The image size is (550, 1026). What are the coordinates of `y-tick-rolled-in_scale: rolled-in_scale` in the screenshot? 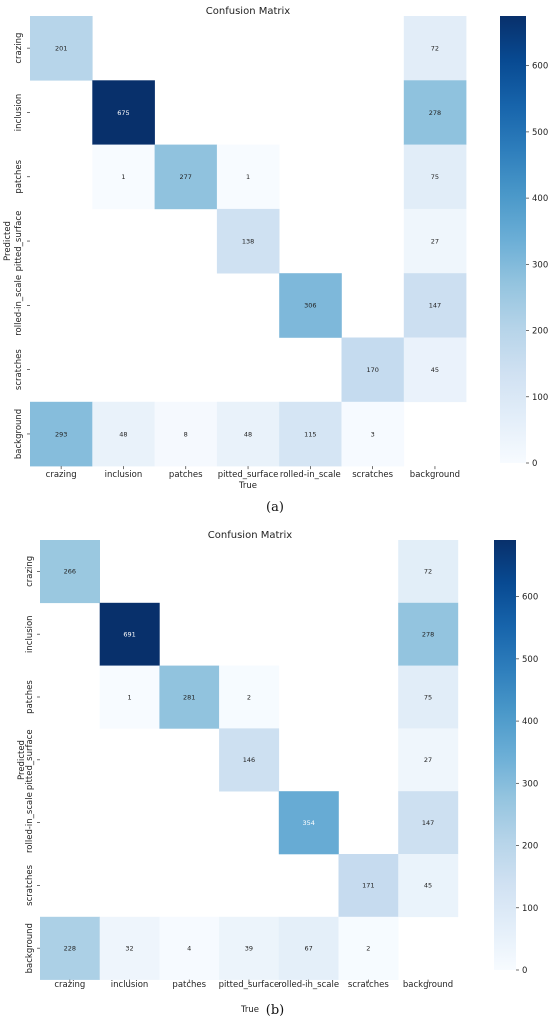 It's located at (19, 305).